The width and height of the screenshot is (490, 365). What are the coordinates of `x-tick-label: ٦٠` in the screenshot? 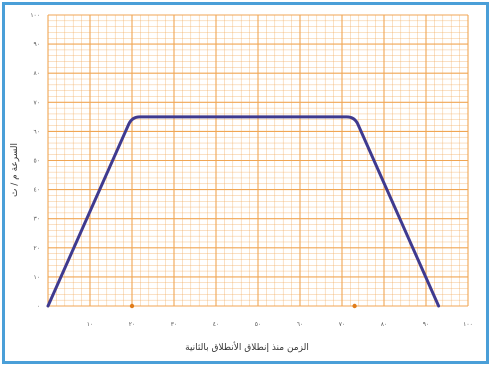 It's located at (300, 324).